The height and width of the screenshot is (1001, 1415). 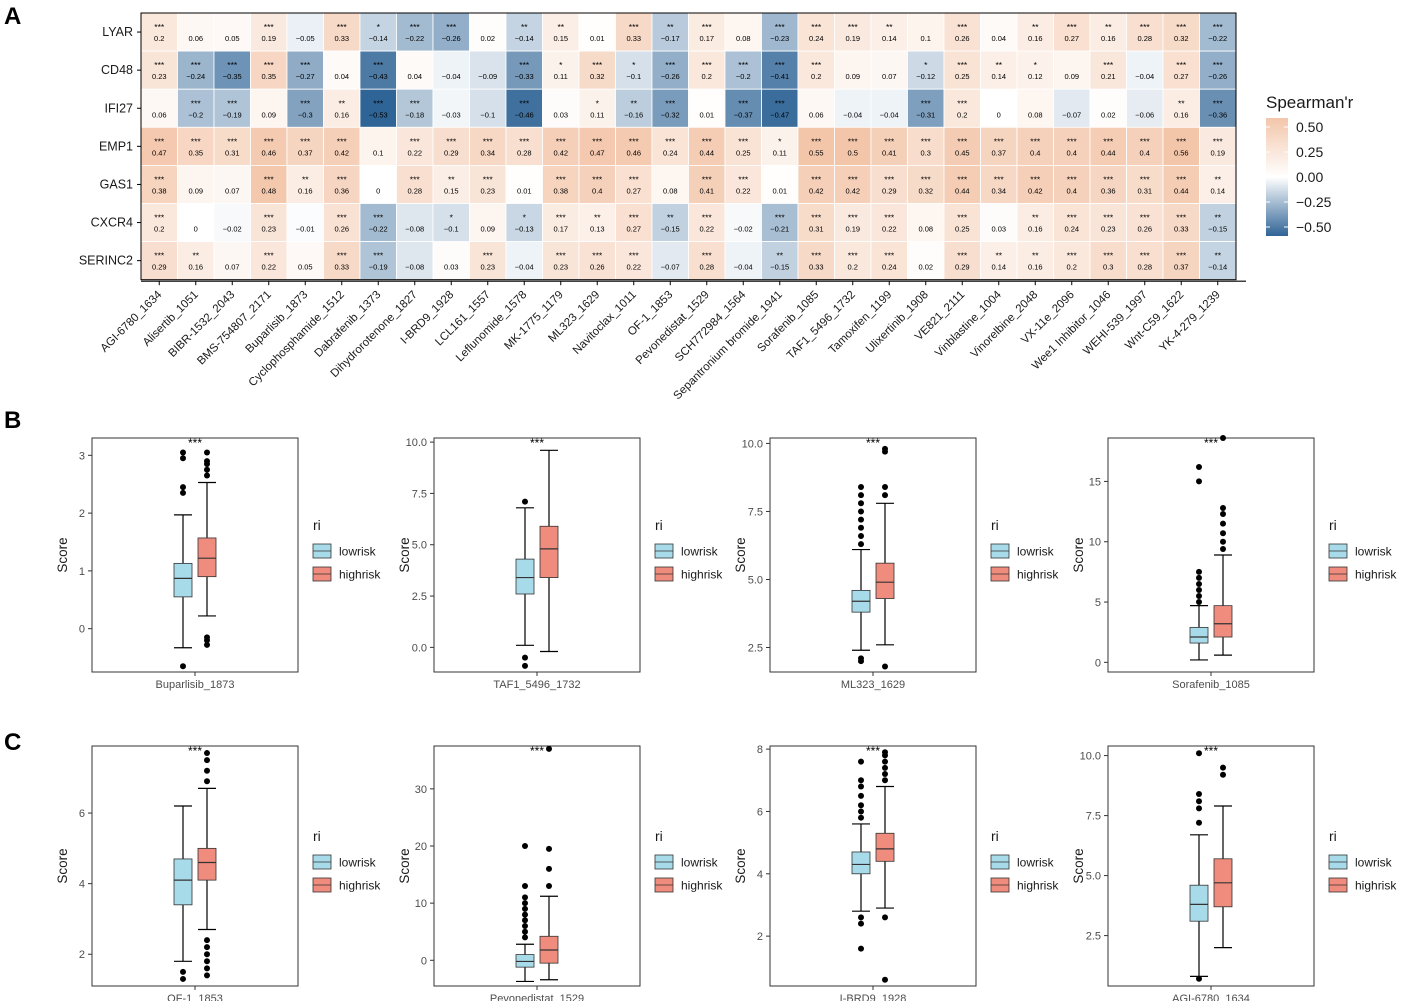 What do you see at coordinates (816, 190) in the screenshot?
I see `cell-value: 0.42` at bounding box center [816, 190].